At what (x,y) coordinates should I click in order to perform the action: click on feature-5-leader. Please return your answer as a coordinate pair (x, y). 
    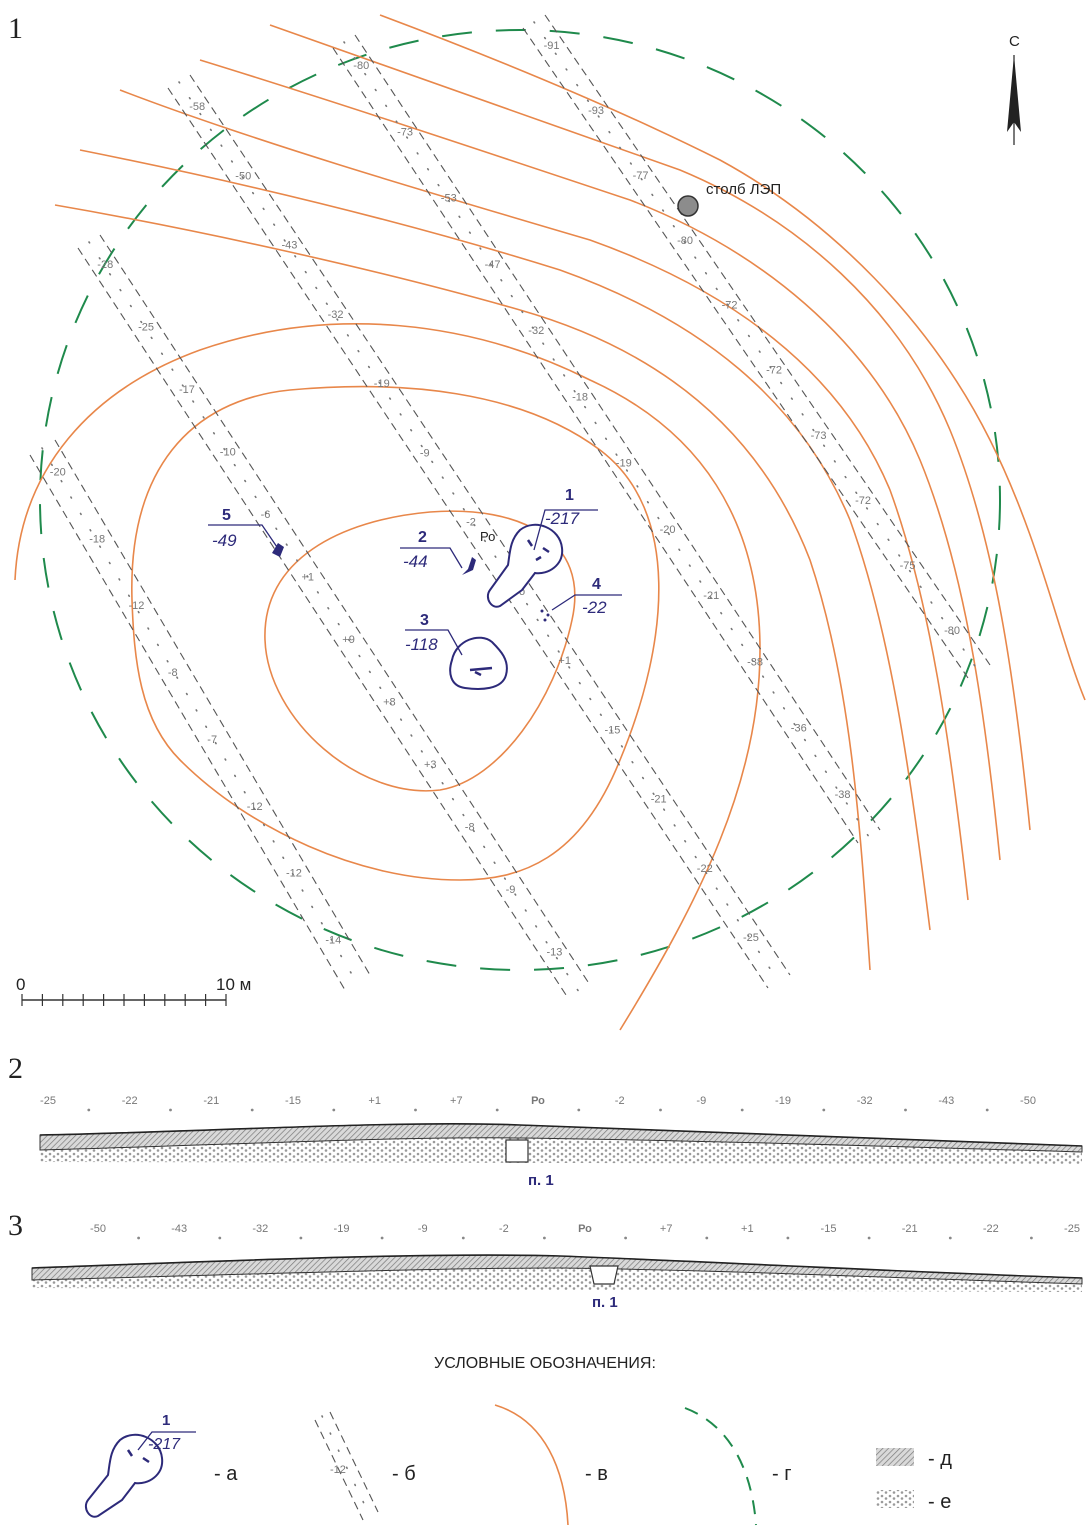
    Looking at the image, I should click on (243, 536).